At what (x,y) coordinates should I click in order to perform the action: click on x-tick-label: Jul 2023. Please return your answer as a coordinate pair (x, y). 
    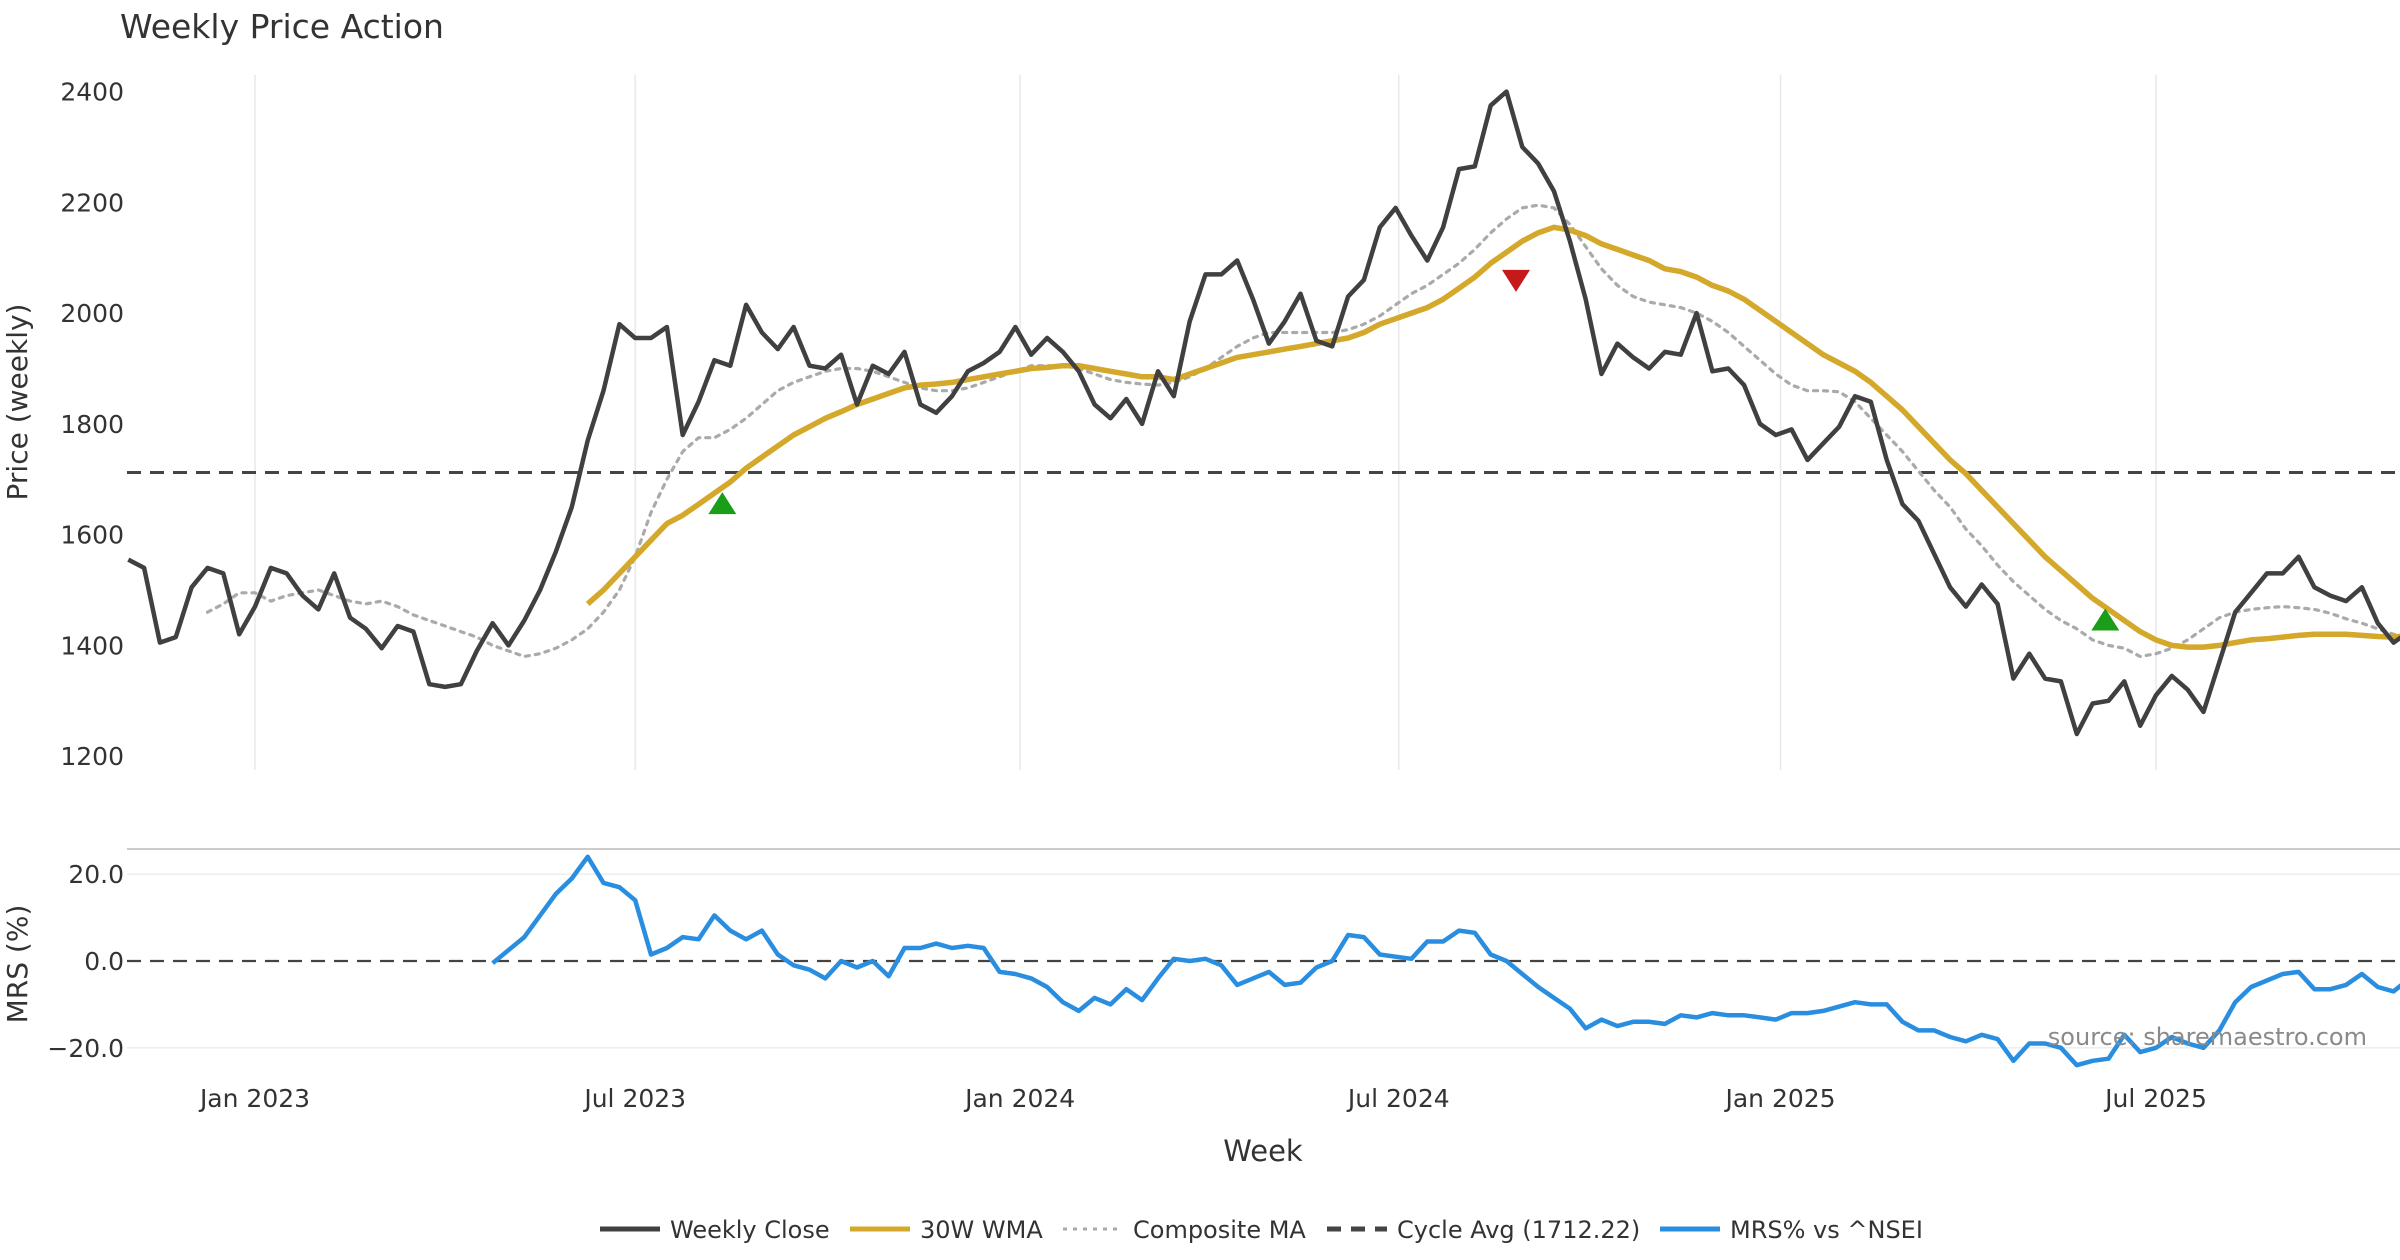
    Looking at the image, I should click on (634, 1098).